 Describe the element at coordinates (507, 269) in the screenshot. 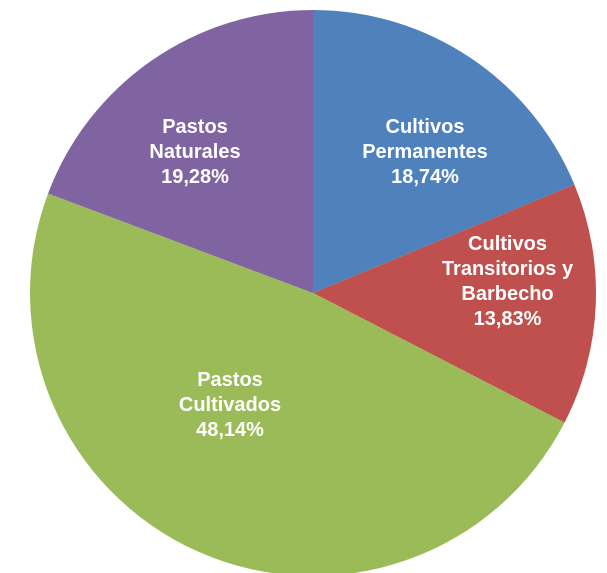

I see `category-label: Cultivos Transitorios y Barbecho` at that location.